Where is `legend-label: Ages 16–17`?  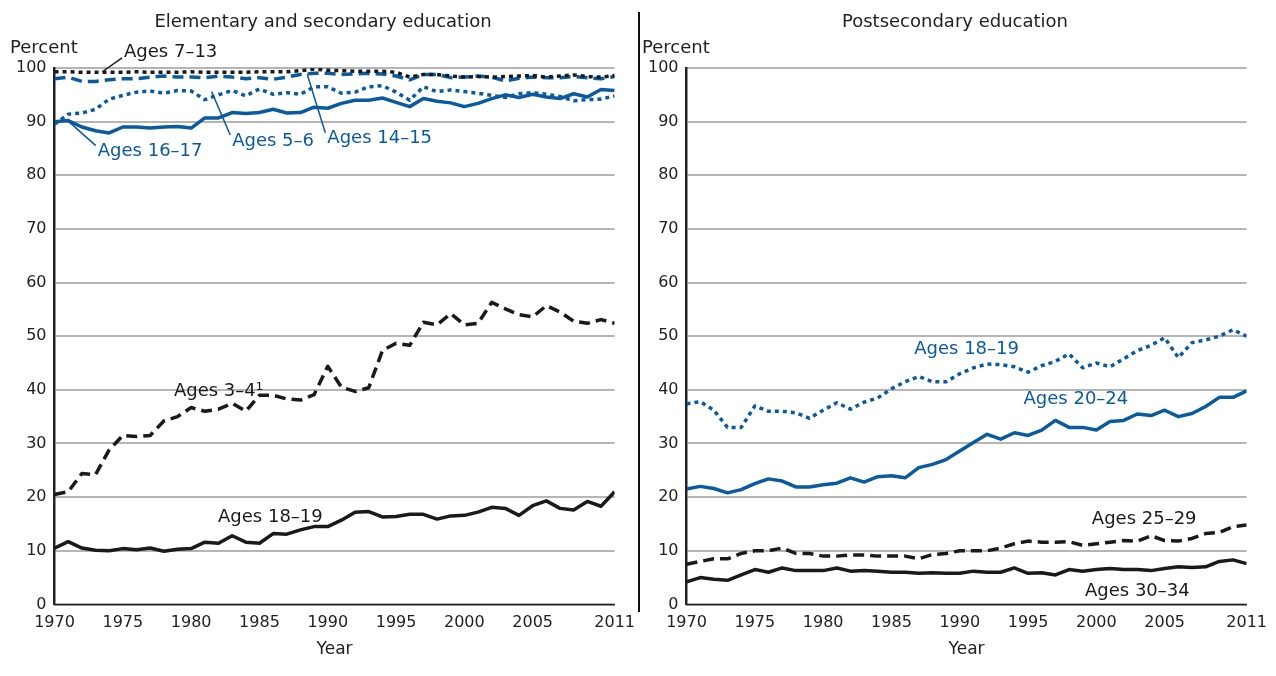
legend-label: Ages 16–17 is located at coordinates (150, 150).